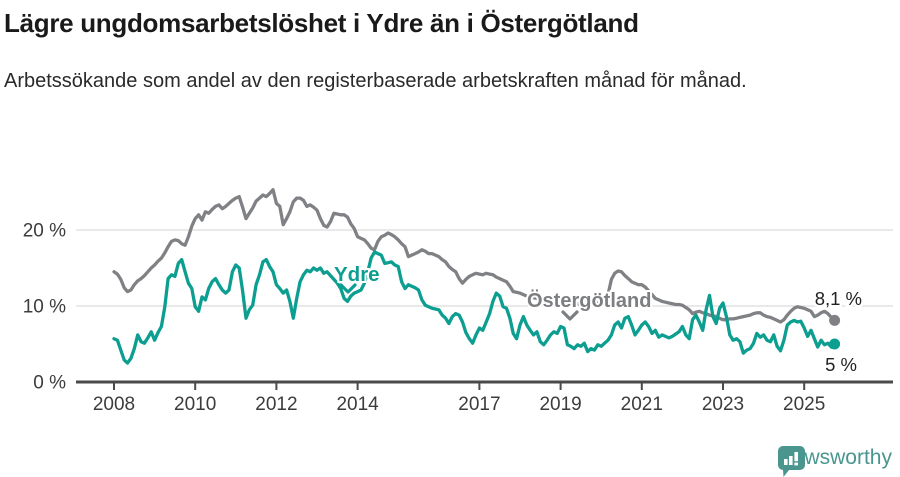 The image size is (900, 477). I want to click on x-axis-labels: 2008 2010 2012 2014 2017 2019 2021 2023 2025, so click(459, 404).